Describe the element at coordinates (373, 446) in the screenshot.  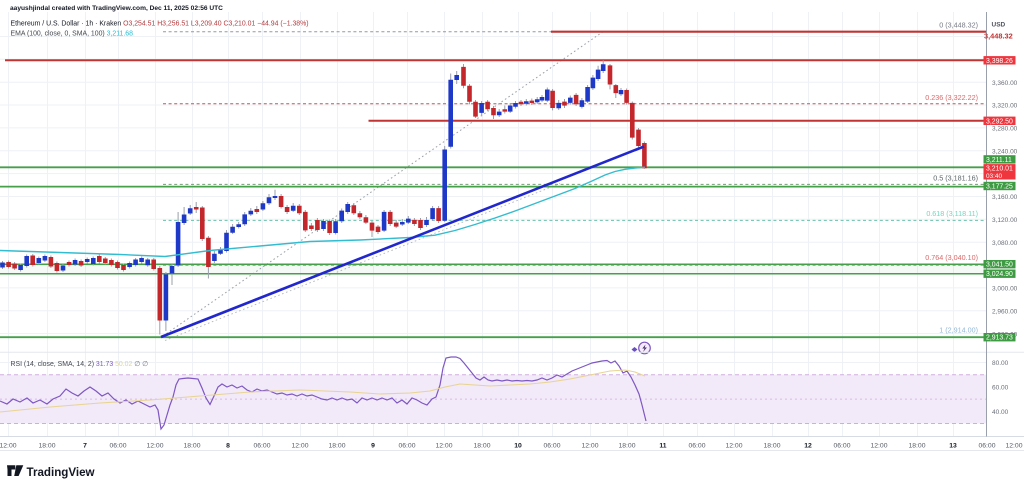
I see `svg-text: 9` at that location.